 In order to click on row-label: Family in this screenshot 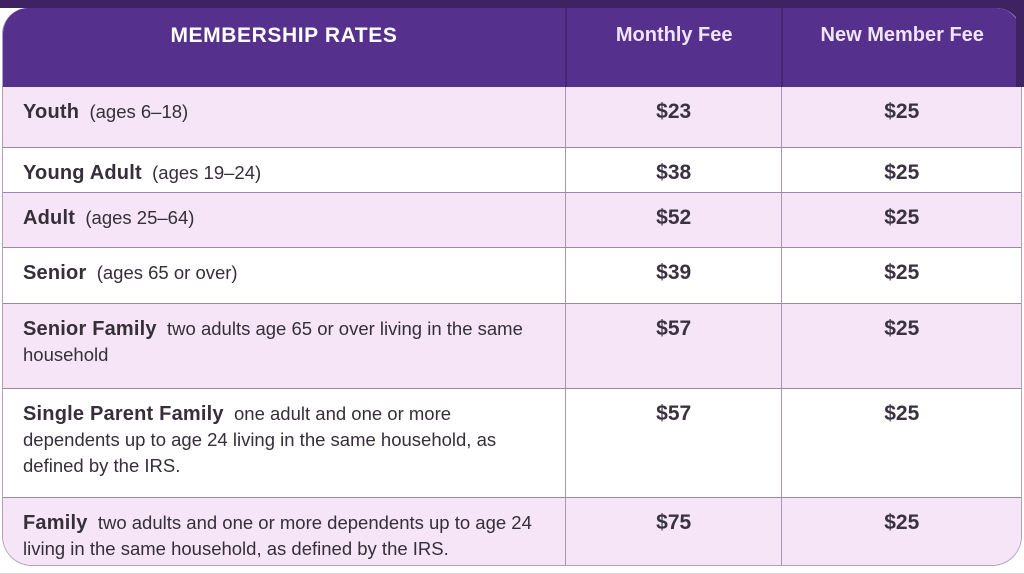, I will do `click(55, 523)`.